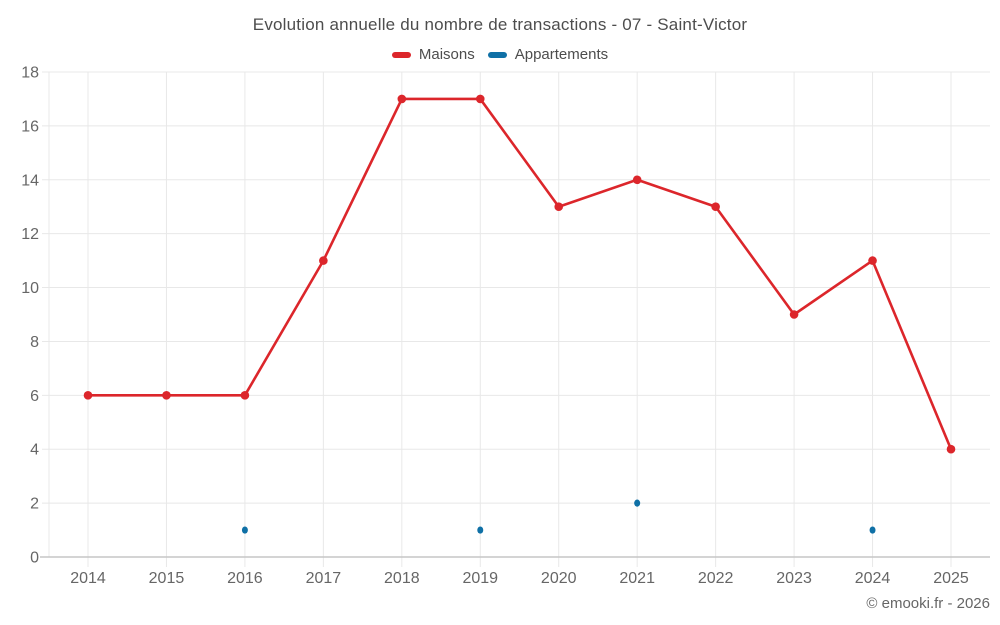 The width and height of the screenshot is (1000, 625). Describe the element at coordinates (561, 54) in the screenshot. I see `legend-label-appartements: Appartements` at that location.